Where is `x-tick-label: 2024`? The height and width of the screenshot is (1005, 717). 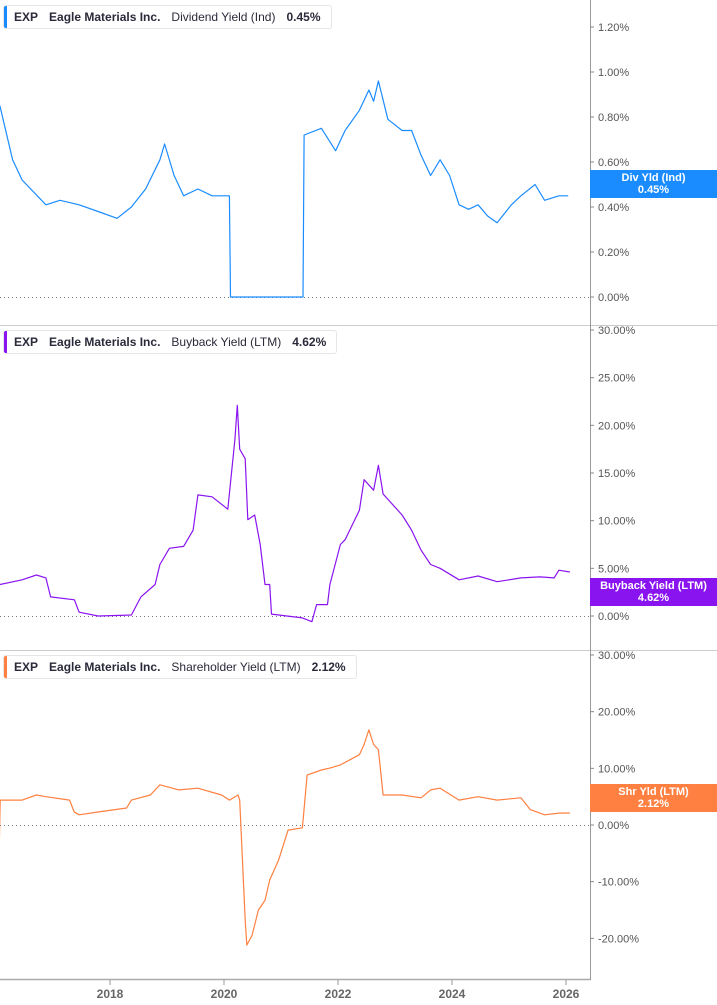
x-tick-label: 2024 is located at coordinates (452, 994).